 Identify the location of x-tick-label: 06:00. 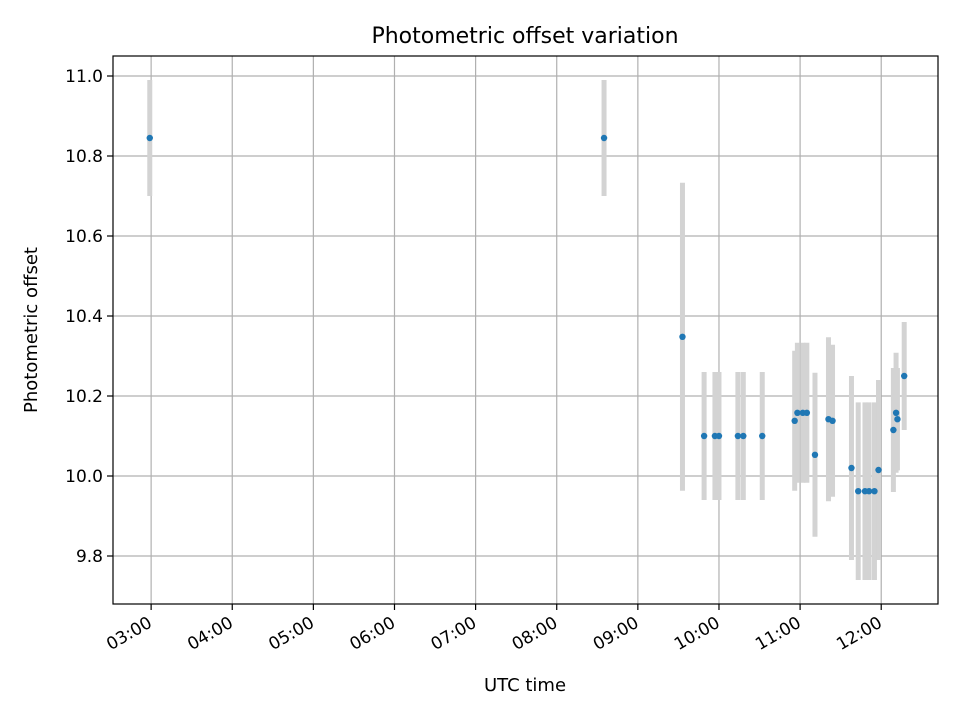
(373, 634).